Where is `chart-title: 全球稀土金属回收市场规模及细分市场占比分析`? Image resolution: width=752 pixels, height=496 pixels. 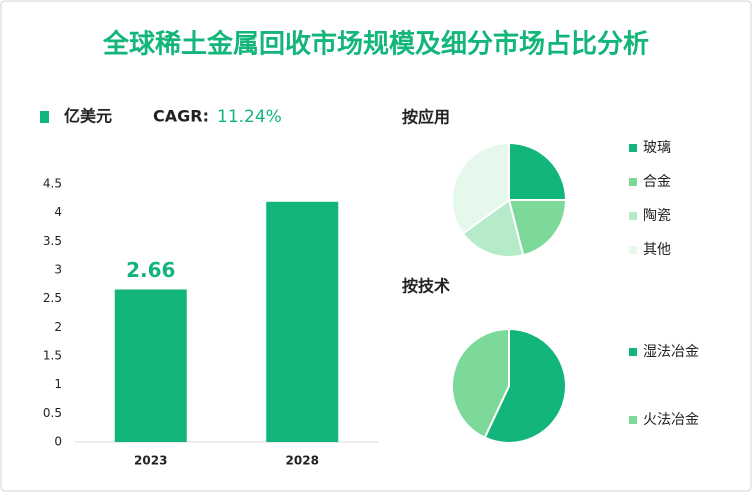 chart-title: 全球稀土金属回收市场规模及细分市场占比分析 is located at coordinates (375, 44).